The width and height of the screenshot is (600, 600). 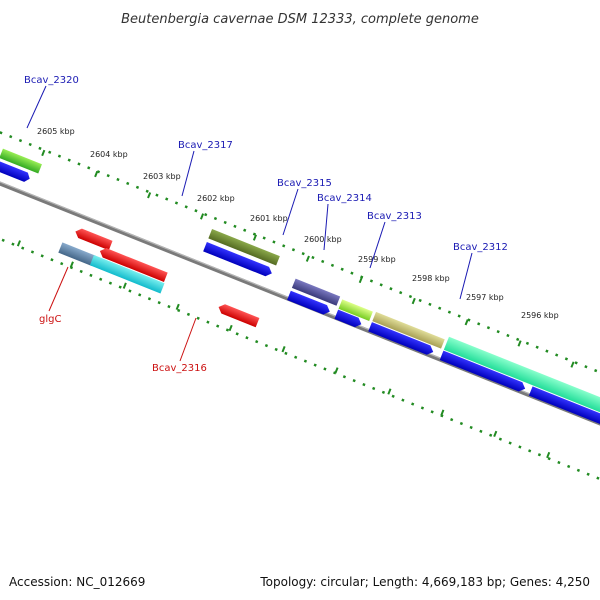 What do you see at coordinates (344, 198) in the screenshot?
I see `gene-label-bcav-2314: Bcav_2314` at bounding box center [344, 198].